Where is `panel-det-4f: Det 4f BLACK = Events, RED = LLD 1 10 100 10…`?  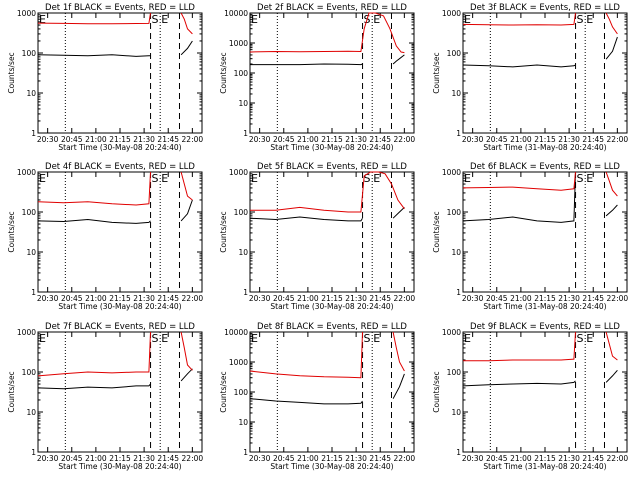
panel-det-4f: Det 4f BLACK = Events, RED = LLD 1 10 100 10… is located at coordinates (105, 236).